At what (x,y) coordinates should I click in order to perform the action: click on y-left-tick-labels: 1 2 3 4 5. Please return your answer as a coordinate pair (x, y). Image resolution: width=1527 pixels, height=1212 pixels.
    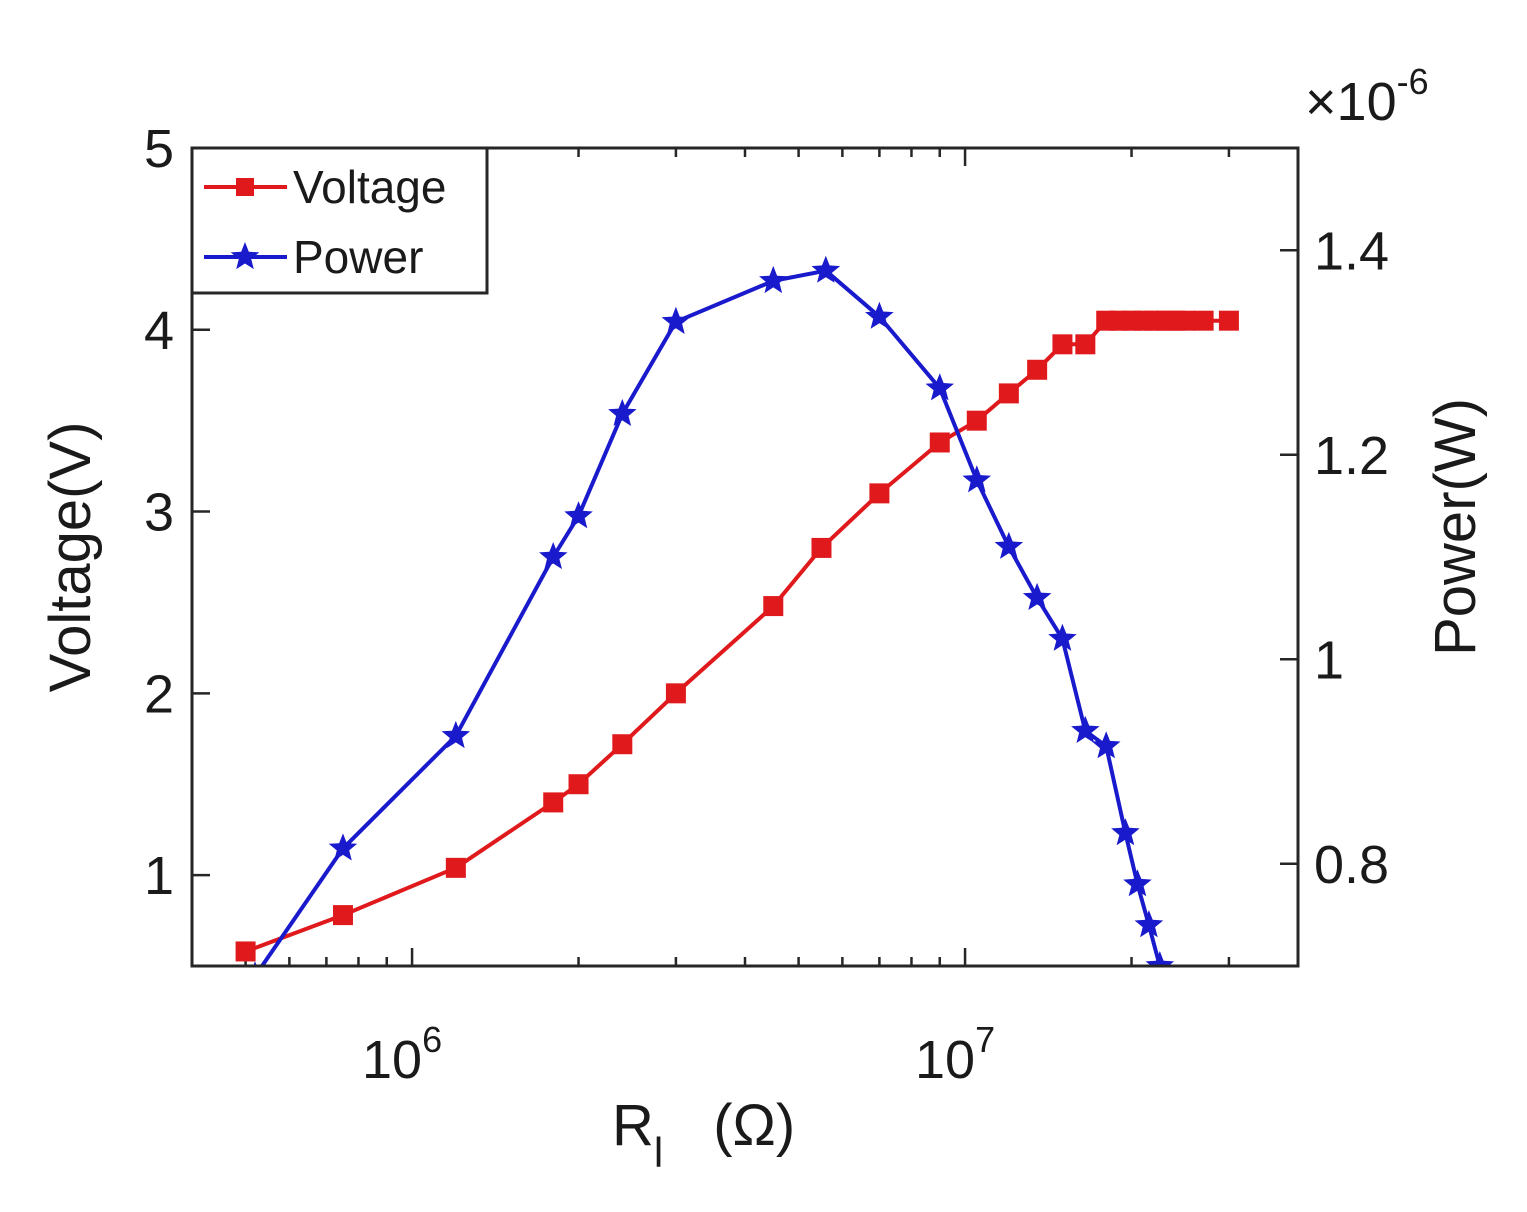
    Looking at the image, I should click on (159, 512).